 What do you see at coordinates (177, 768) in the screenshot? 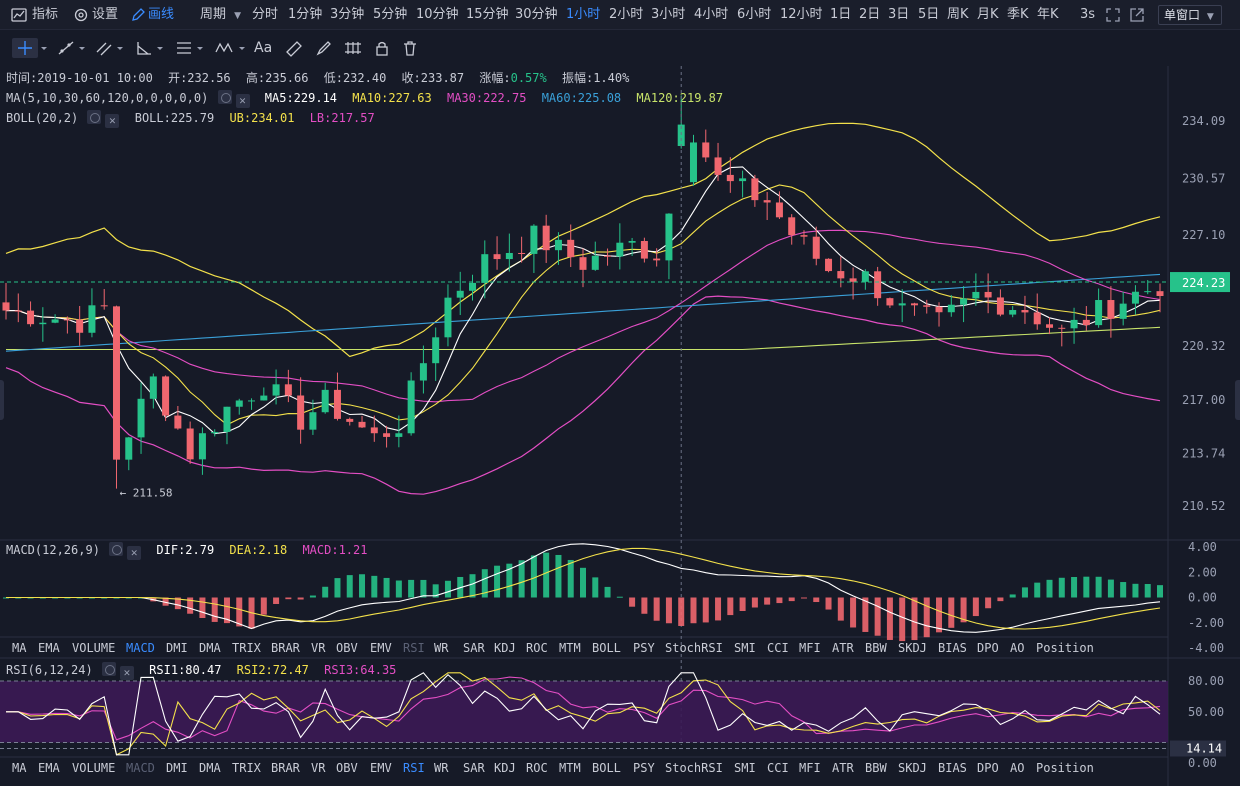
I see `tab-dmi: DMI` at bounding box center [177, 768].